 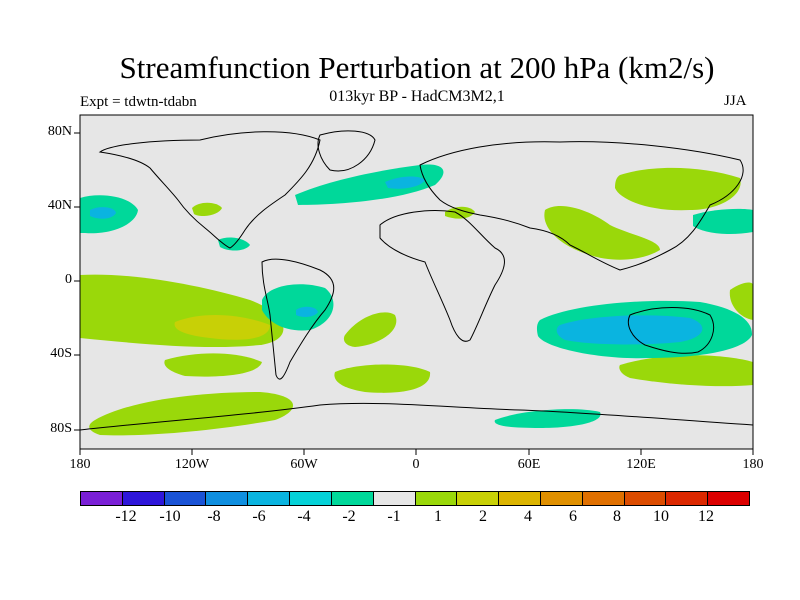 I want to click on contour-positive-south-pacific-mid, so click(x=213, y=365).